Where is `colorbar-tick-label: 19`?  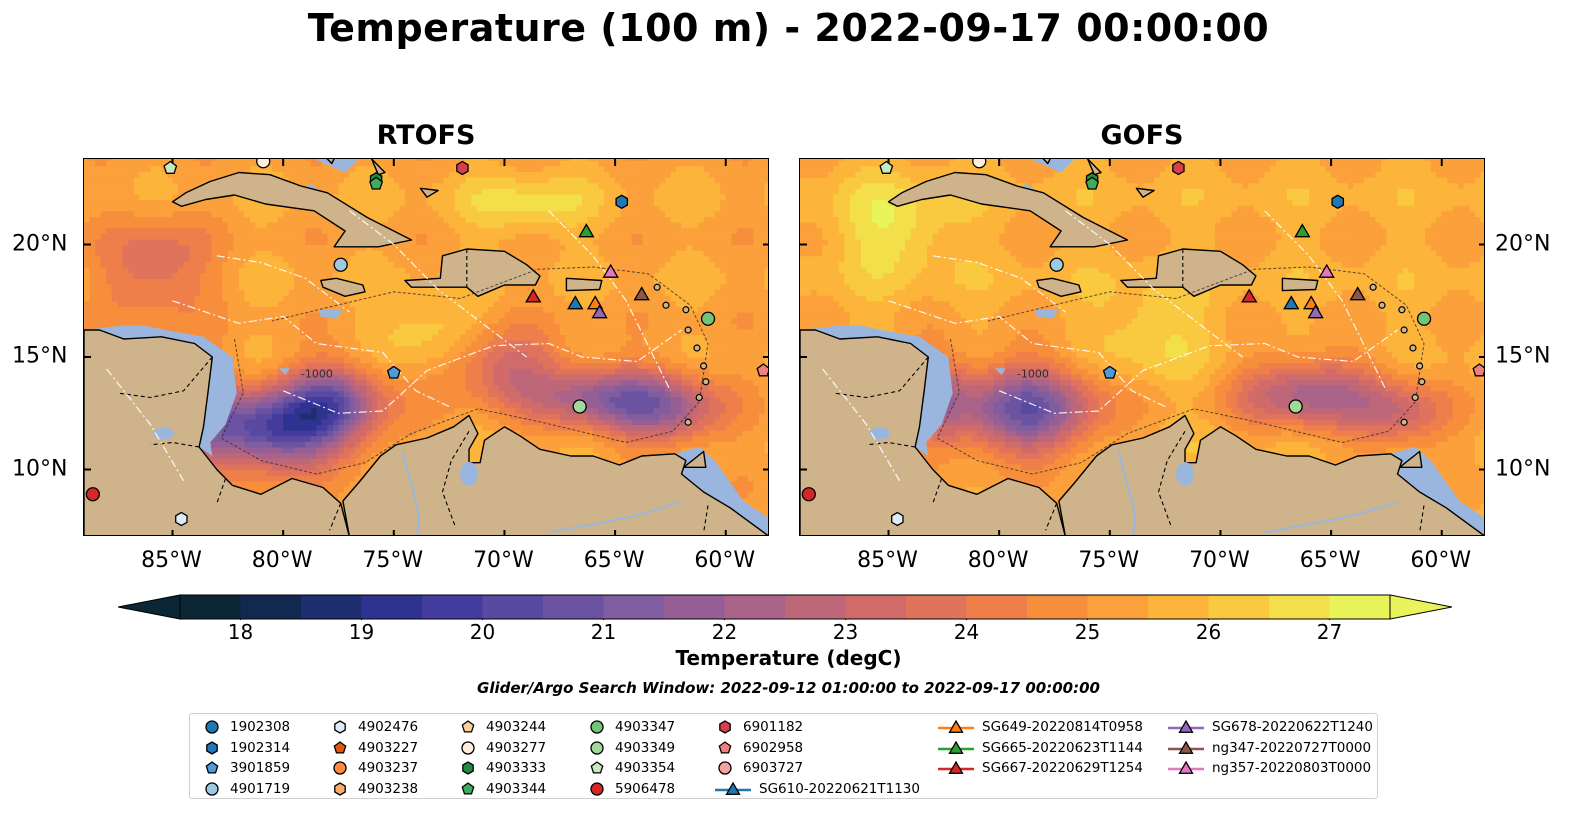 colorbar-tick-label: 19 is located at coordinates (361, 632).